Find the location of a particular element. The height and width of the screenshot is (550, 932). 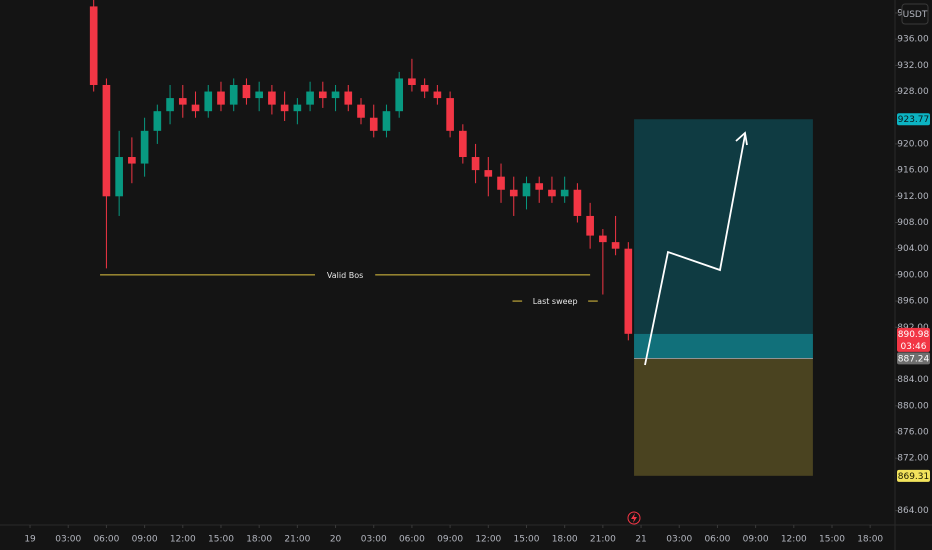

last-price-tag-bg is located at coordinates (913, 339).